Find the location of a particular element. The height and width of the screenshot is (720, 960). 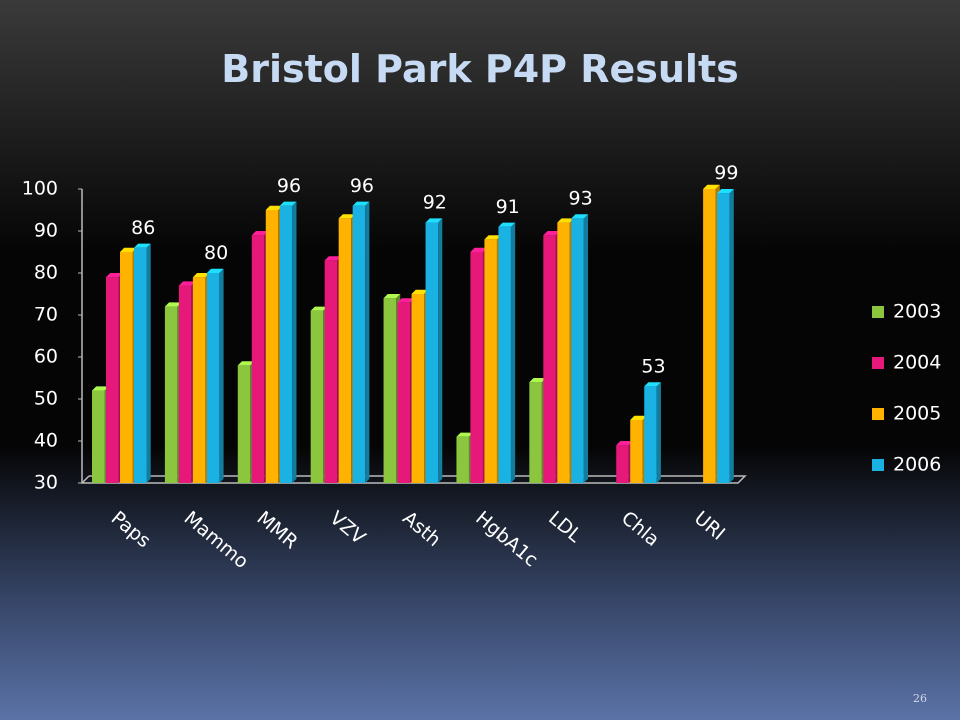

y-tick-label: 80 is located at coordinates (46, 273).